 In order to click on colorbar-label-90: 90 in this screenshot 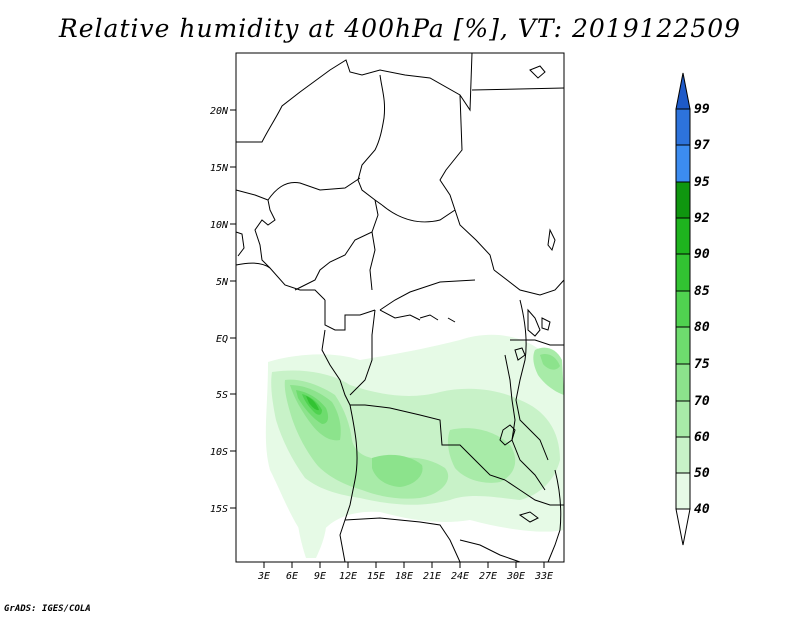, I will do `click(702, 254)`.